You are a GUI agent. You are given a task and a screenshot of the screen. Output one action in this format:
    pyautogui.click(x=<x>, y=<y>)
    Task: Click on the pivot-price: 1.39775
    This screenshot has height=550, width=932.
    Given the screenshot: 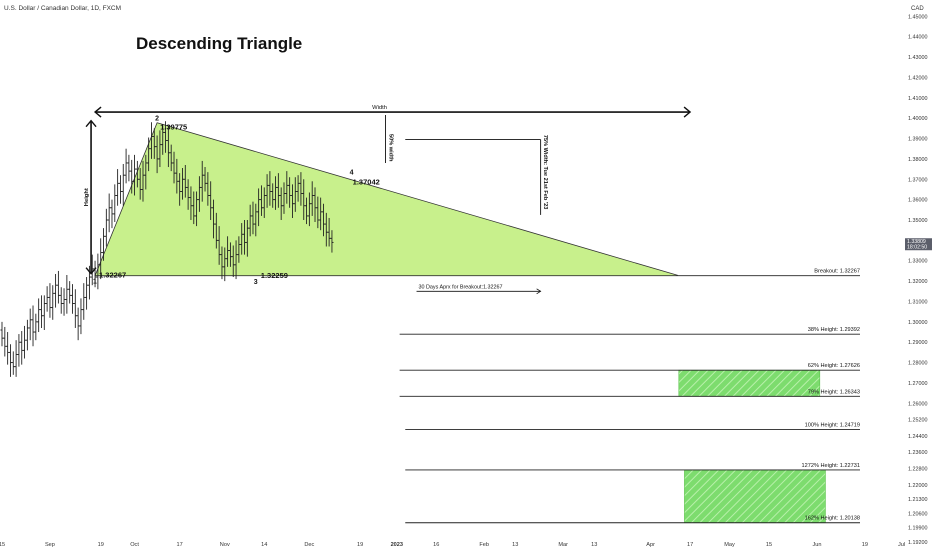 What is the action you would take?
    pyautogui.click(x=173, y=127)
    